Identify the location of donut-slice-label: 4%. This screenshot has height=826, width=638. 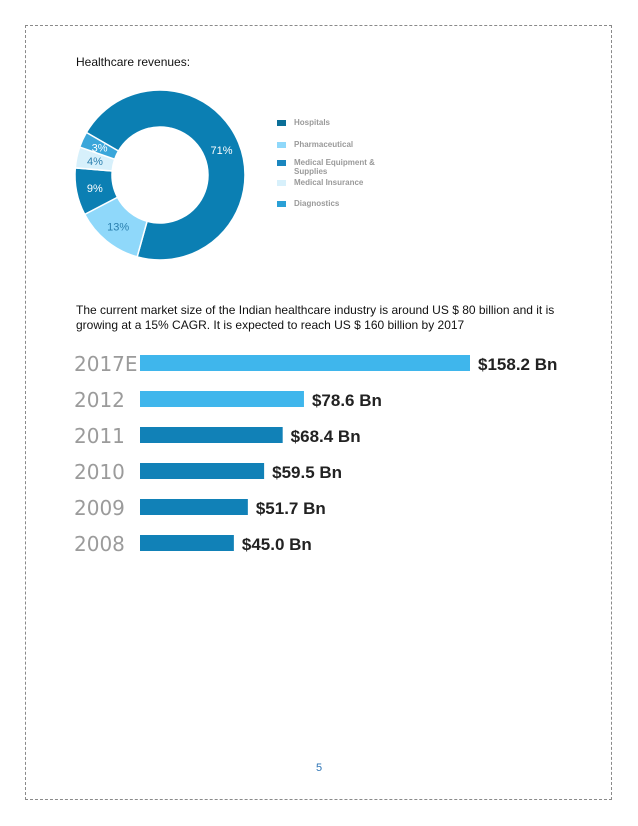
(95, 162).